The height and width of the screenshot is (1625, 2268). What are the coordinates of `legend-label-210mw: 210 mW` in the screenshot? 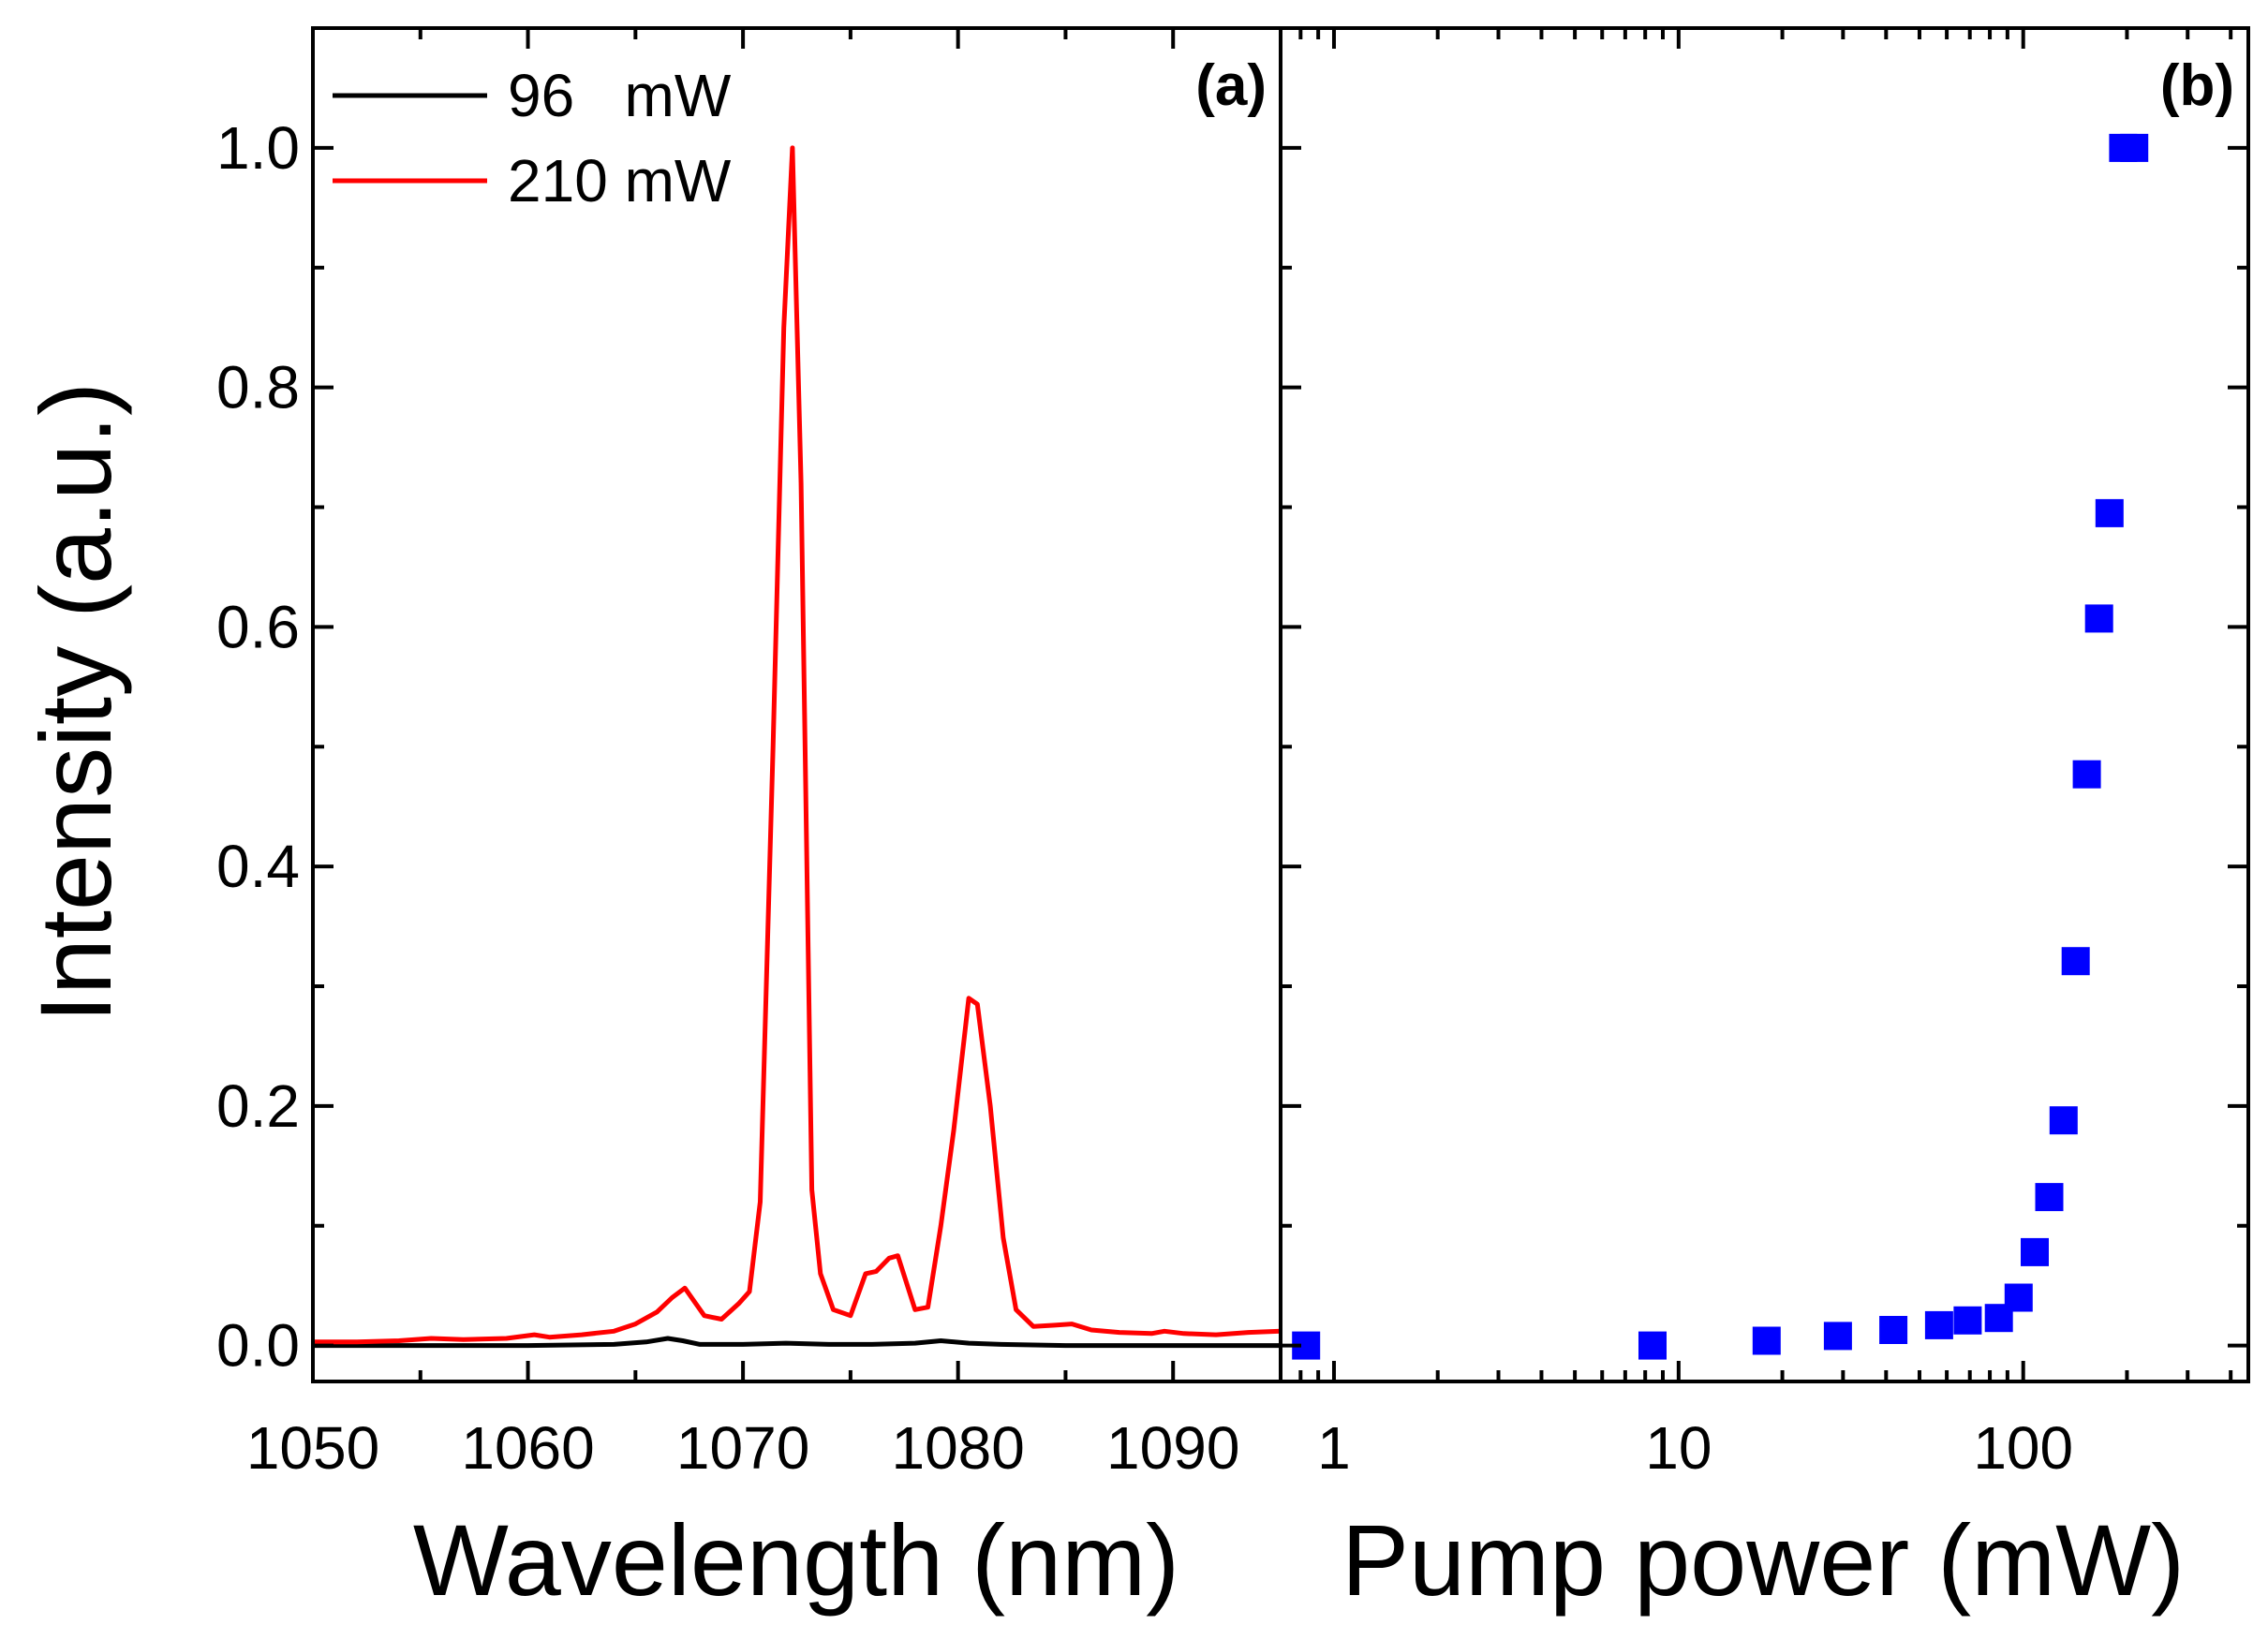 It's located at (620, 180).